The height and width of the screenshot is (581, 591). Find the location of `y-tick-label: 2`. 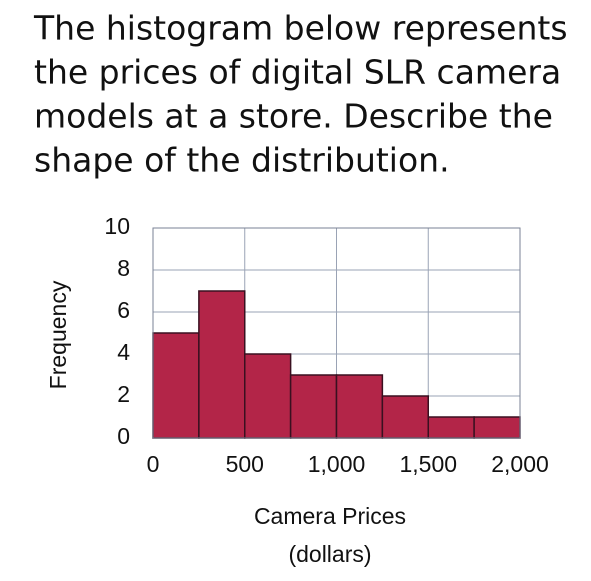

y-tick-label: 2 is located at coordinates (123, 394).